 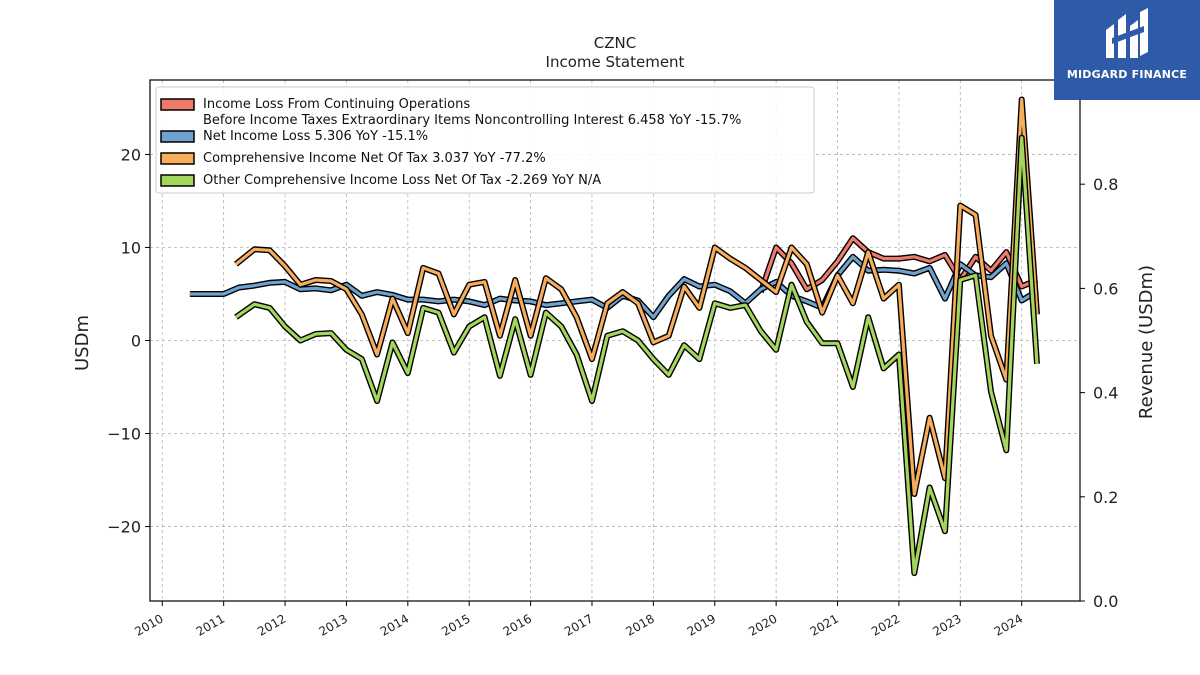 I want to click on x-tick-label: 2023, so click(x=946, y=624).